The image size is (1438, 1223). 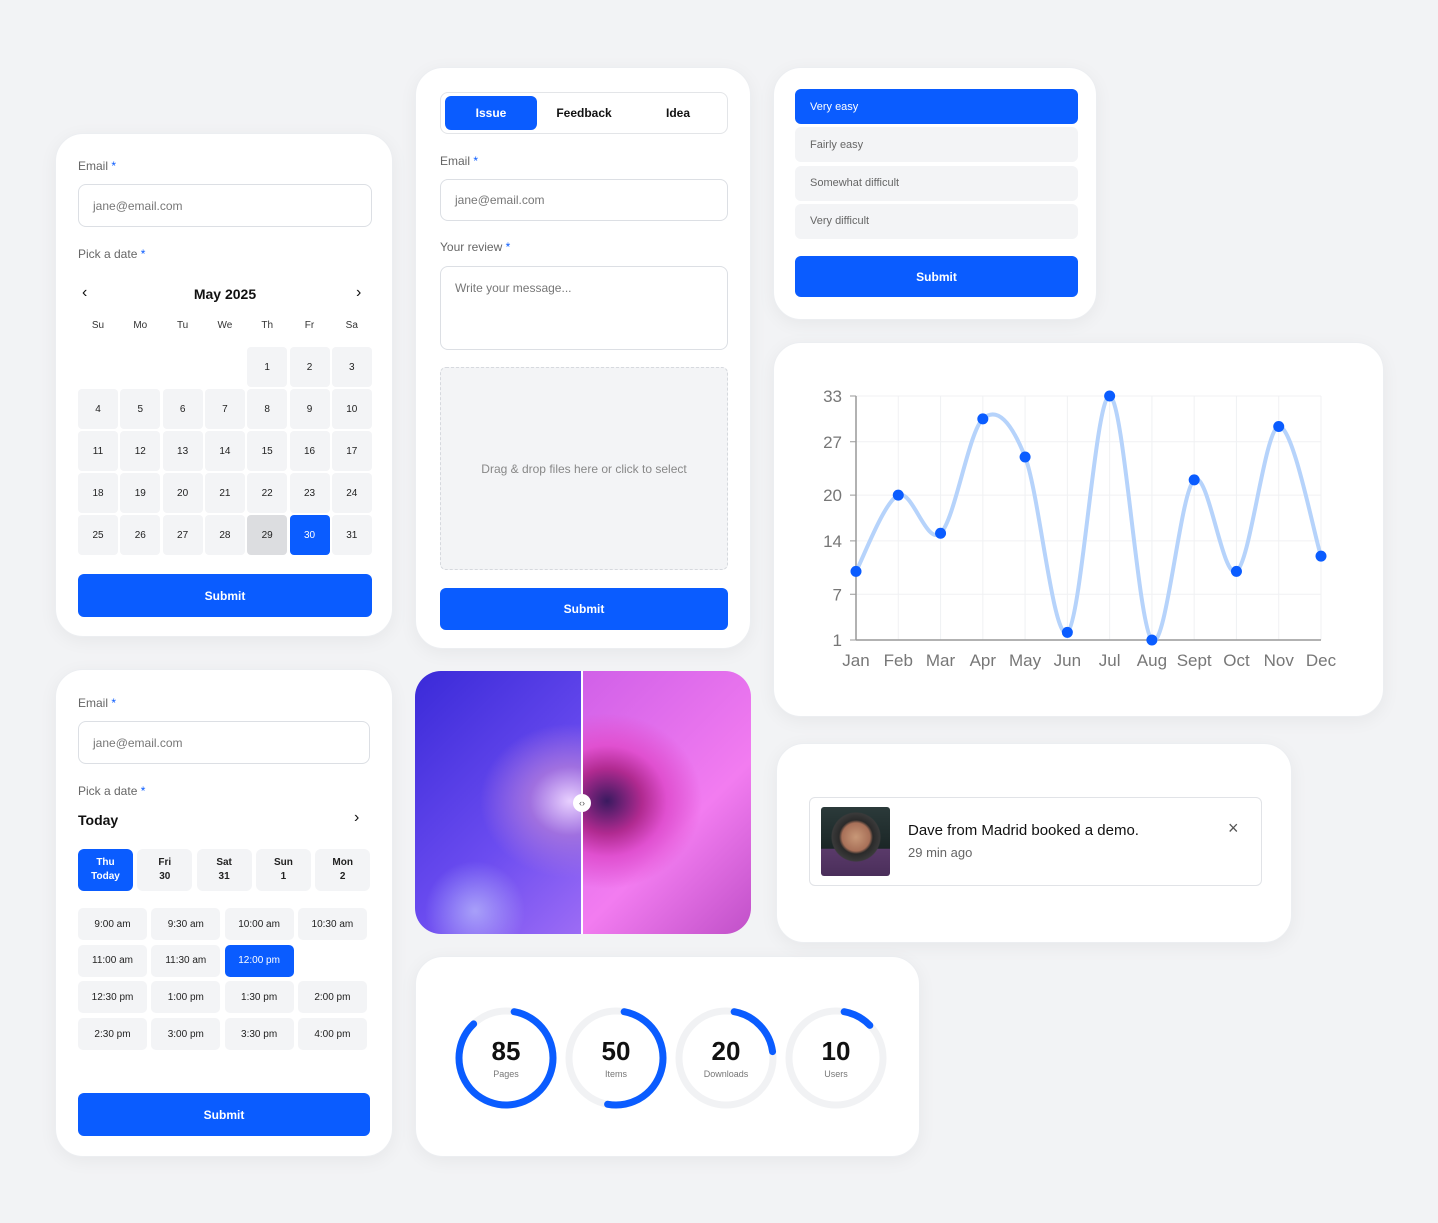 What do you see at coordinates (186, 997) in the screenshot?
I see `time-slot: 1:00 pm` at bounding box center [186, 997].